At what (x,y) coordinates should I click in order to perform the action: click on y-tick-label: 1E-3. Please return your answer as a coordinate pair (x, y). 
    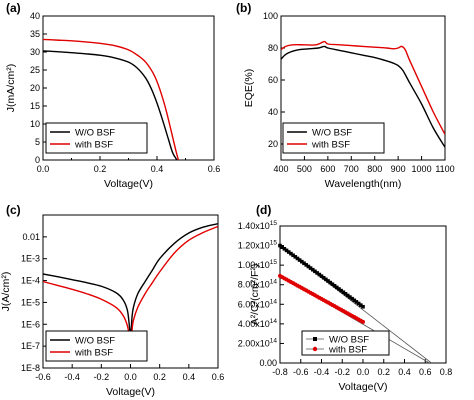
    Looking at the image, I should click on (30, 259).